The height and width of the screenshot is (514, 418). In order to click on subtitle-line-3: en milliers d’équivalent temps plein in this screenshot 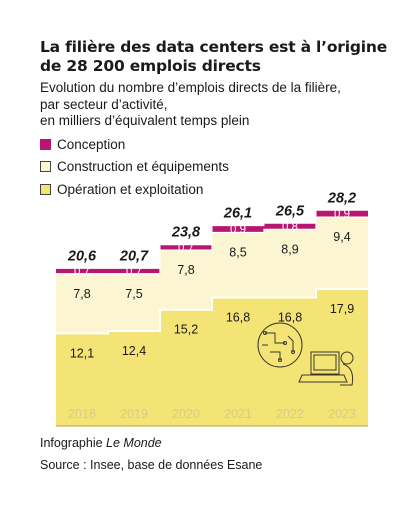, I will do `click(145, 120)`.